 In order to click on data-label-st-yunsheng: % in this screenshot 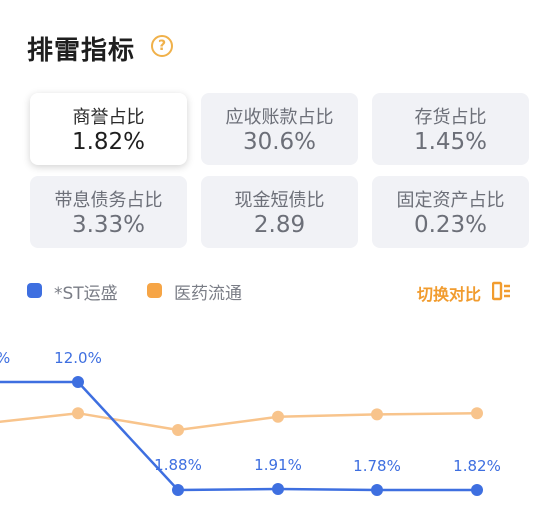, I will do `click(5, 358)`.